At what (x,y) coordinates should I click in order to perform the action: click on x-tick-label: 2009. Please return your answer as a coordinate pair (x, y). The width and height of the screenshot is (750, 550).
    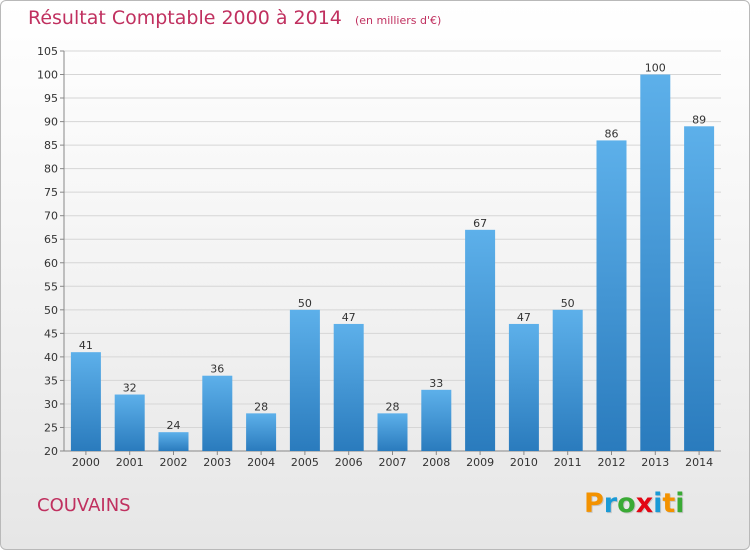
    Looking at the image, I should click on (480, 462).